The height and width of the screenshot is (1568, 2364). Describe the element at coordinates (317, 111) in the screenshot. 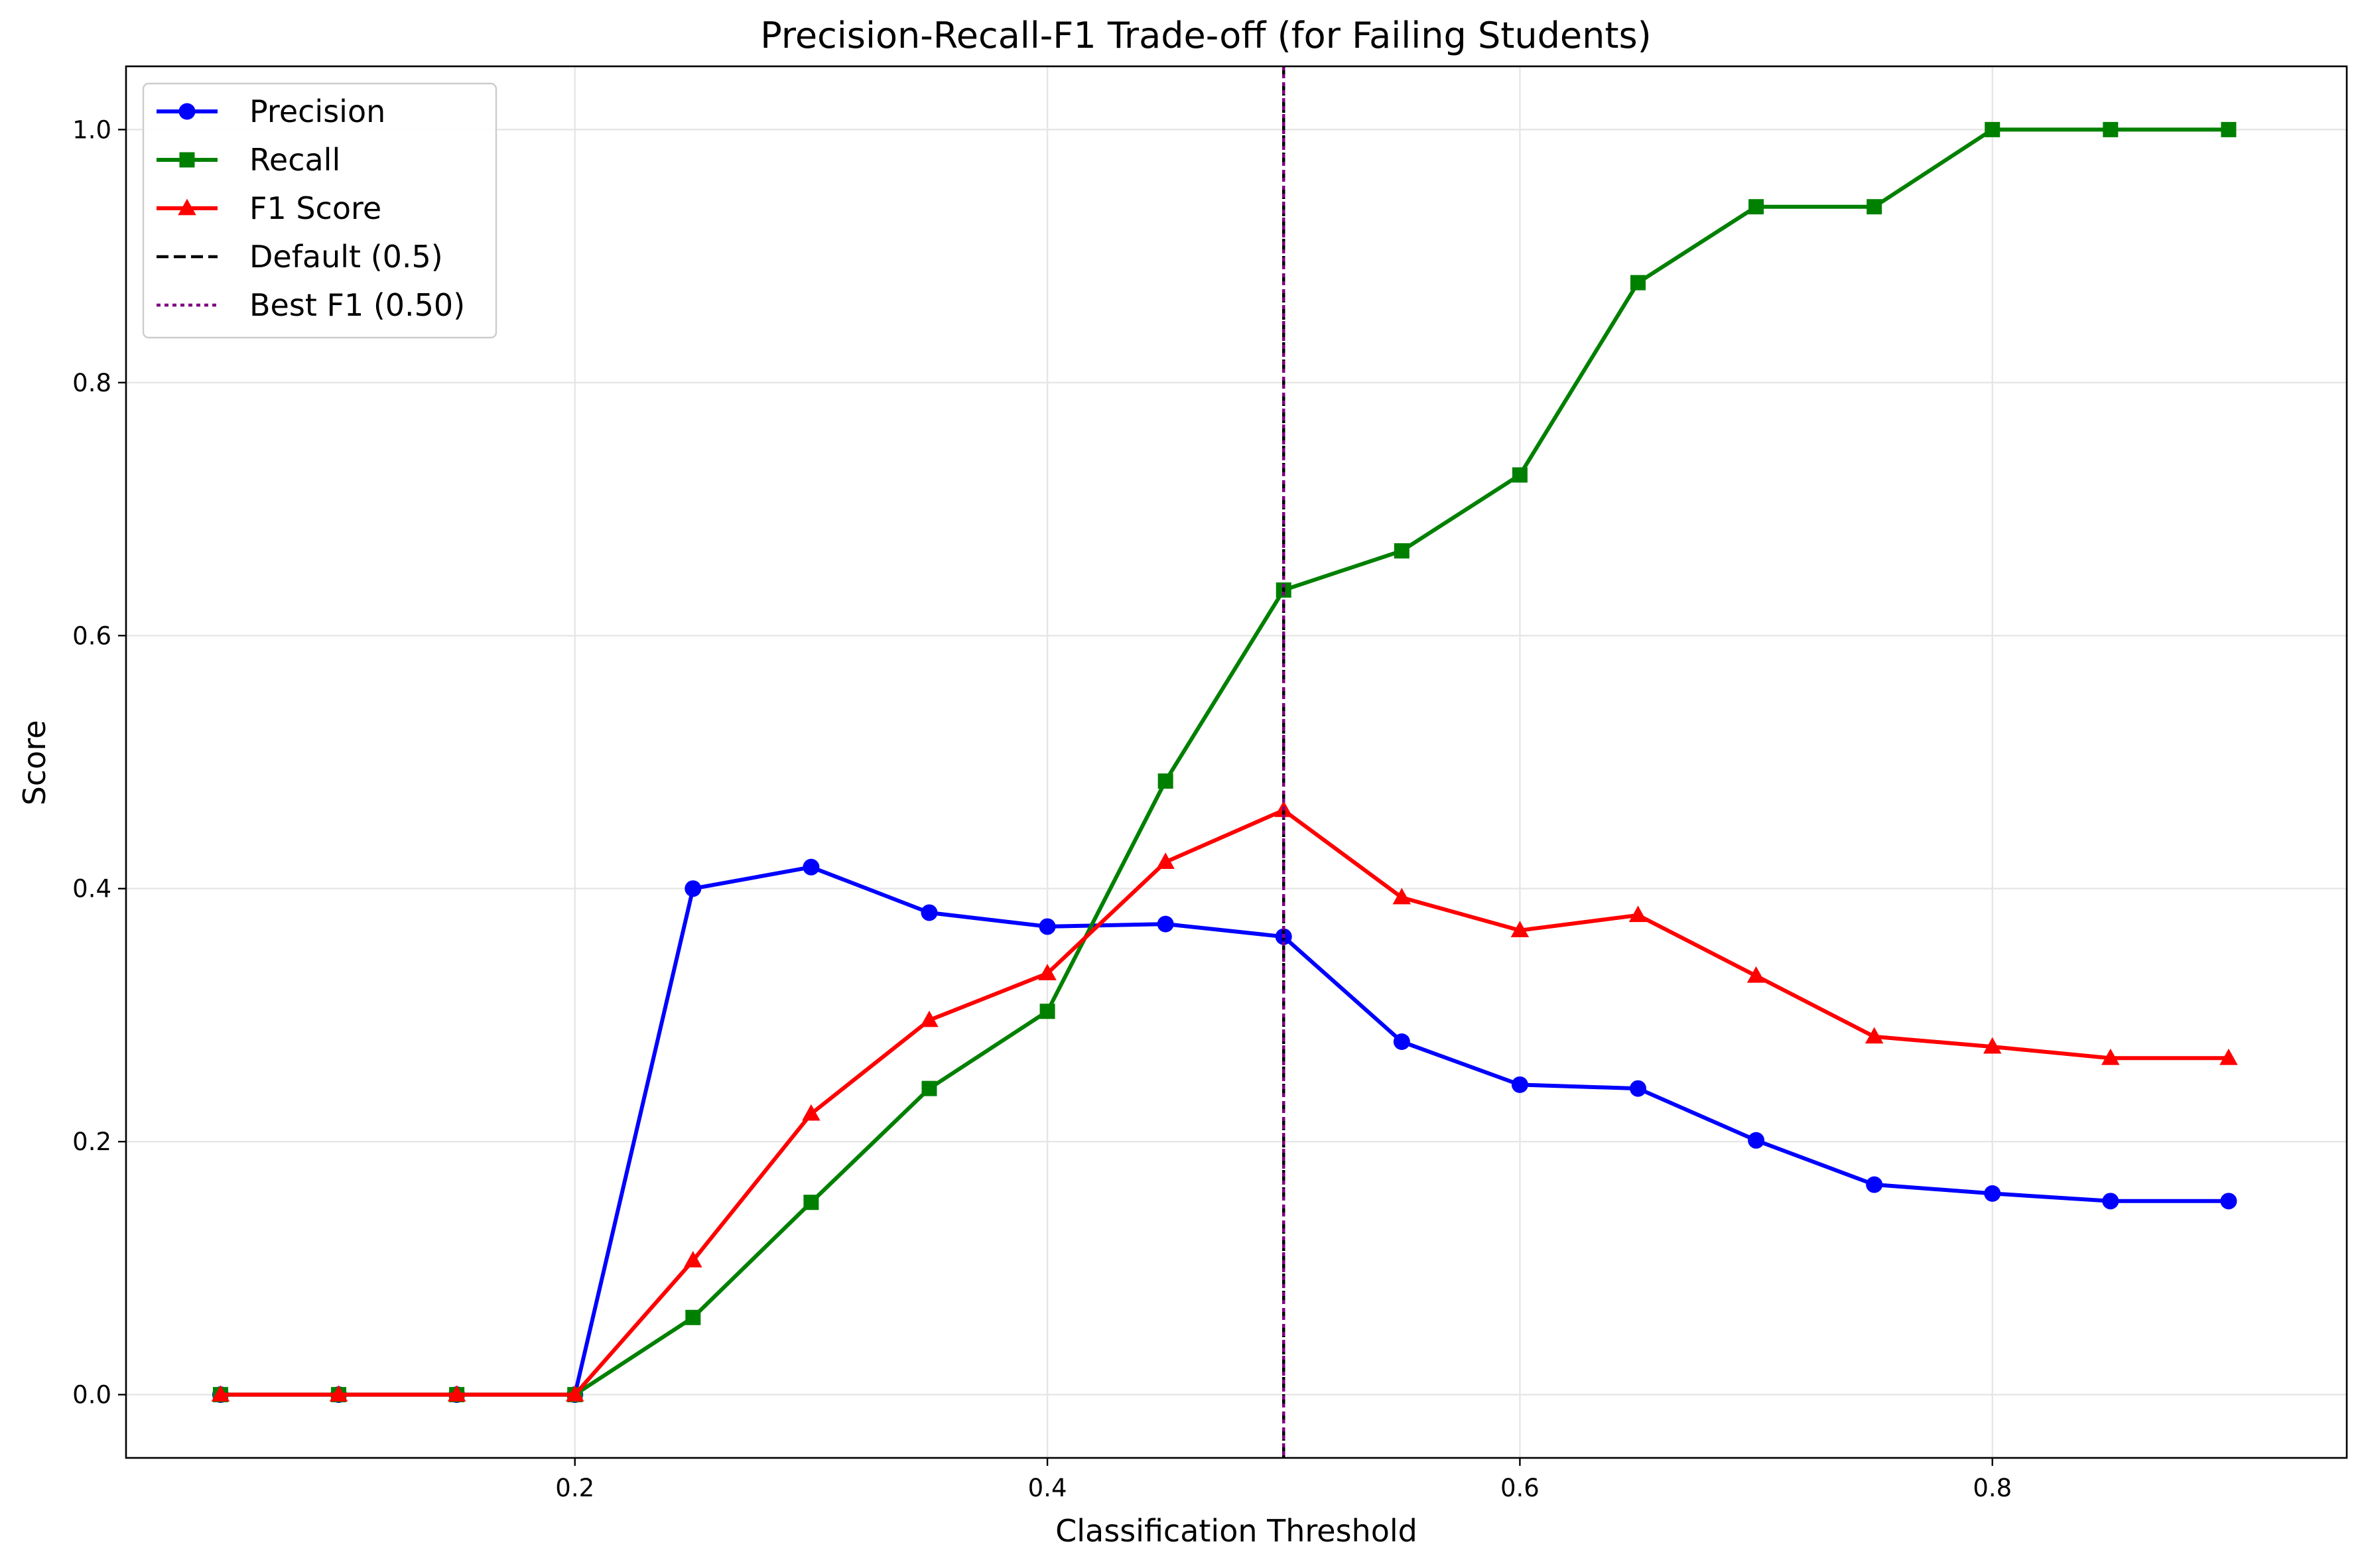

I see `legend-label: Precision` at that location.